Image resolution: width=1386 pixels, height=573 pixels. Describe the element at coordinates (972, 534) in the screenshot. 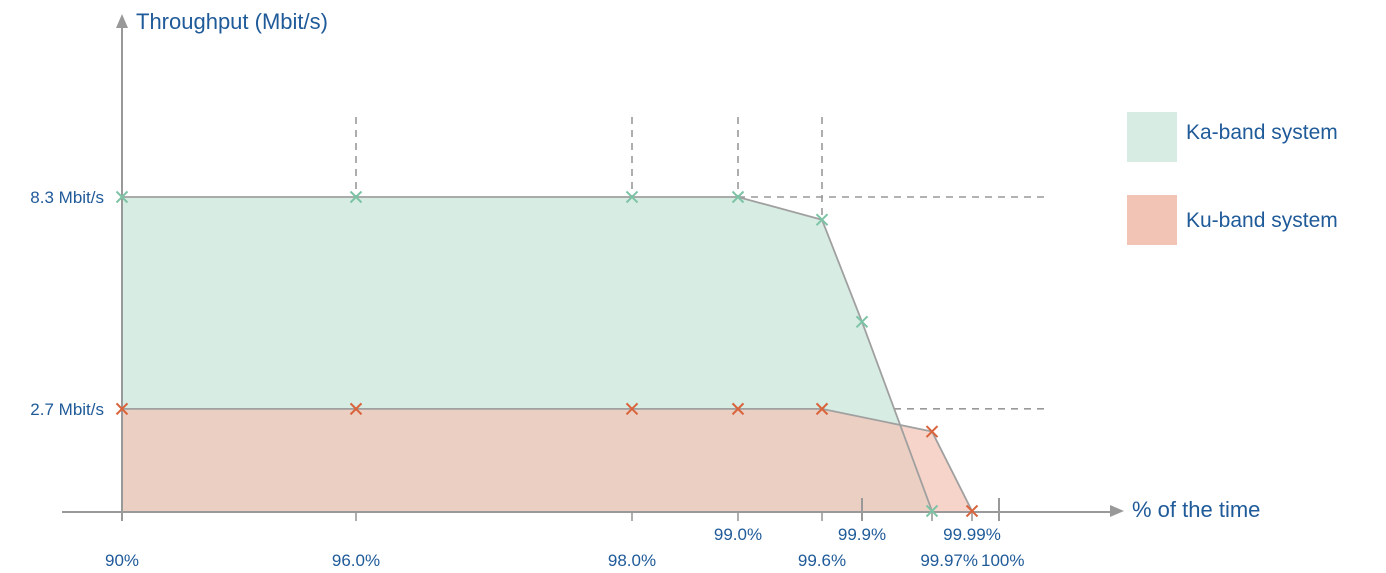

I see `x-tick-label: 99.99%` at that location.